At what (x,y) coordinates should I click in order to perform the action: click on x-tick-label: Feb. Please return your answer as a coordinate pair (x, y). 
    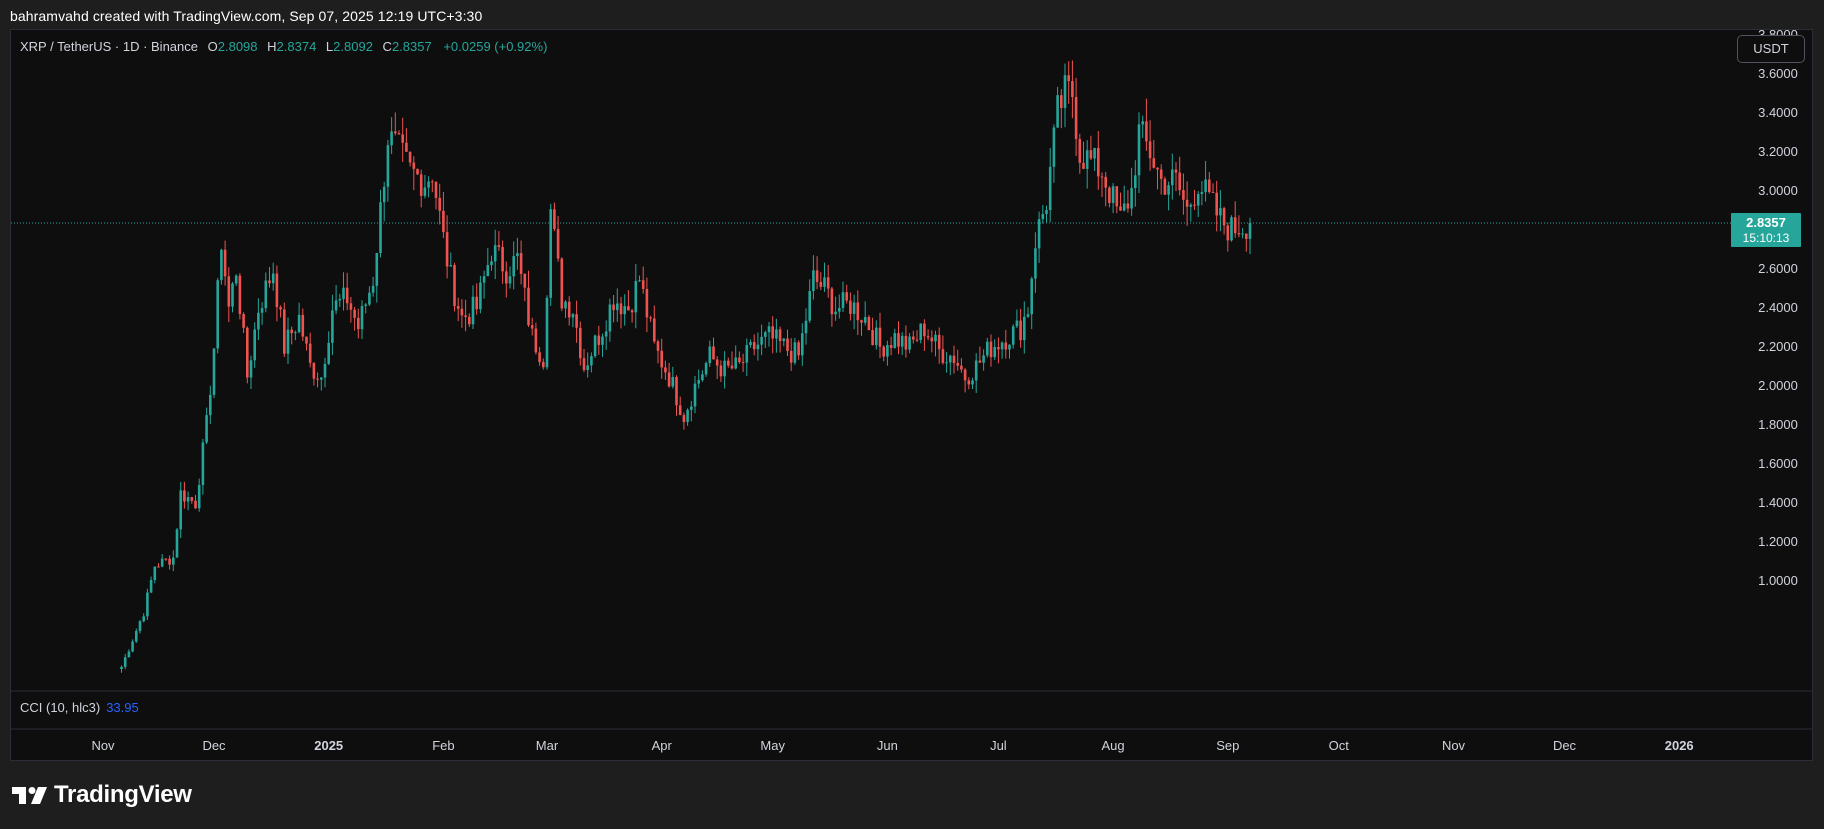
    Looking at the image, I should click on (443, 745).